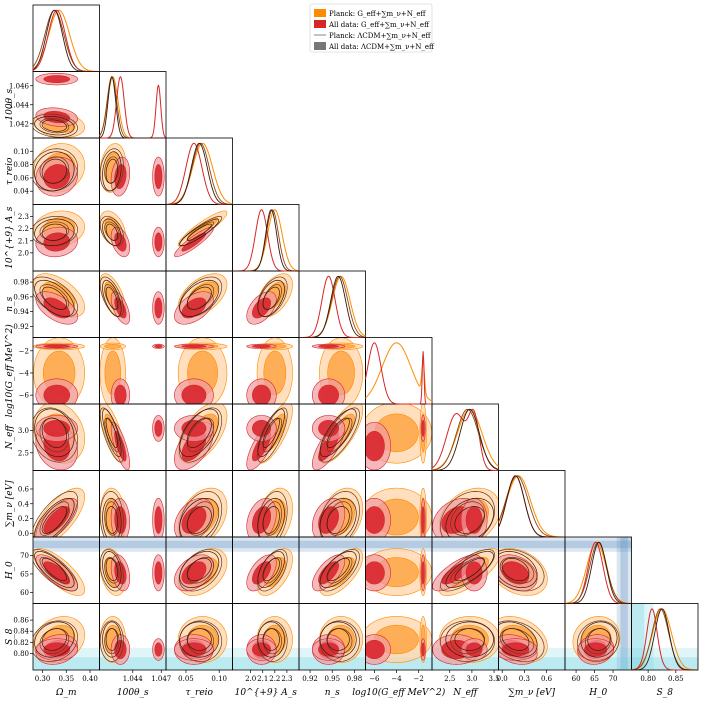 The image size is (711, 715). Describe the element at coordinates (332, 371) in the screenshot. I see `panel-geff-vs-ns` at that location.